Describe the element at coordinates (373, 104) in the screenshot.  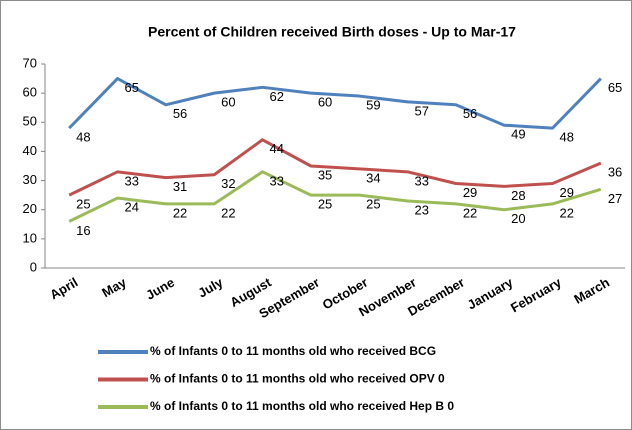
I see `data-label: 59` at that location.